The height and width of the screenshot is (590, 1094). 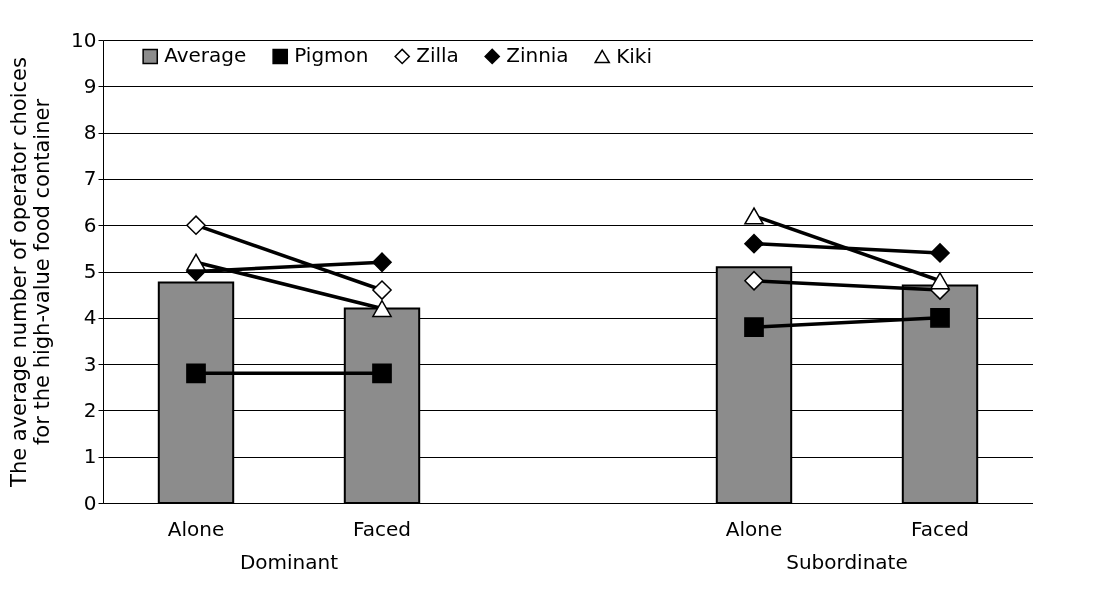 What do you see at coordinates (90, 132) in the screenshot?
I see `y-tick-label: 8` at bounding box center [90, 132].